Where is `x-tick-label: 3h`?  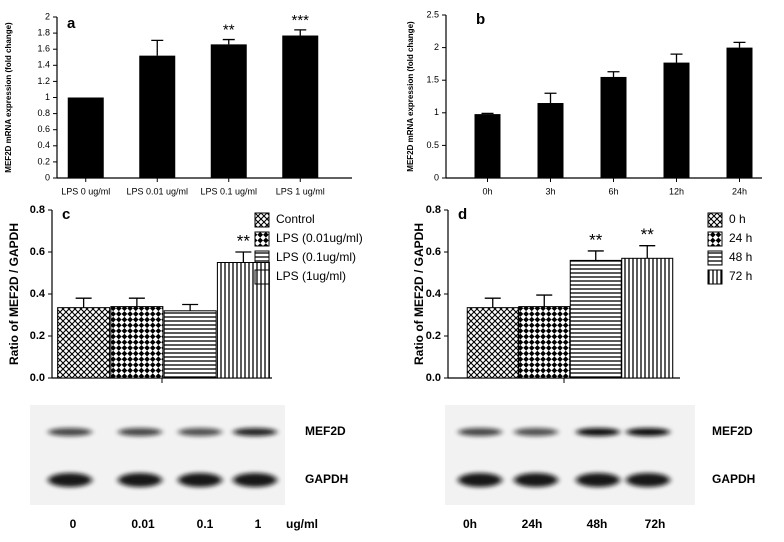
x-tick-label: 3h is located at coordinates (550, 191).